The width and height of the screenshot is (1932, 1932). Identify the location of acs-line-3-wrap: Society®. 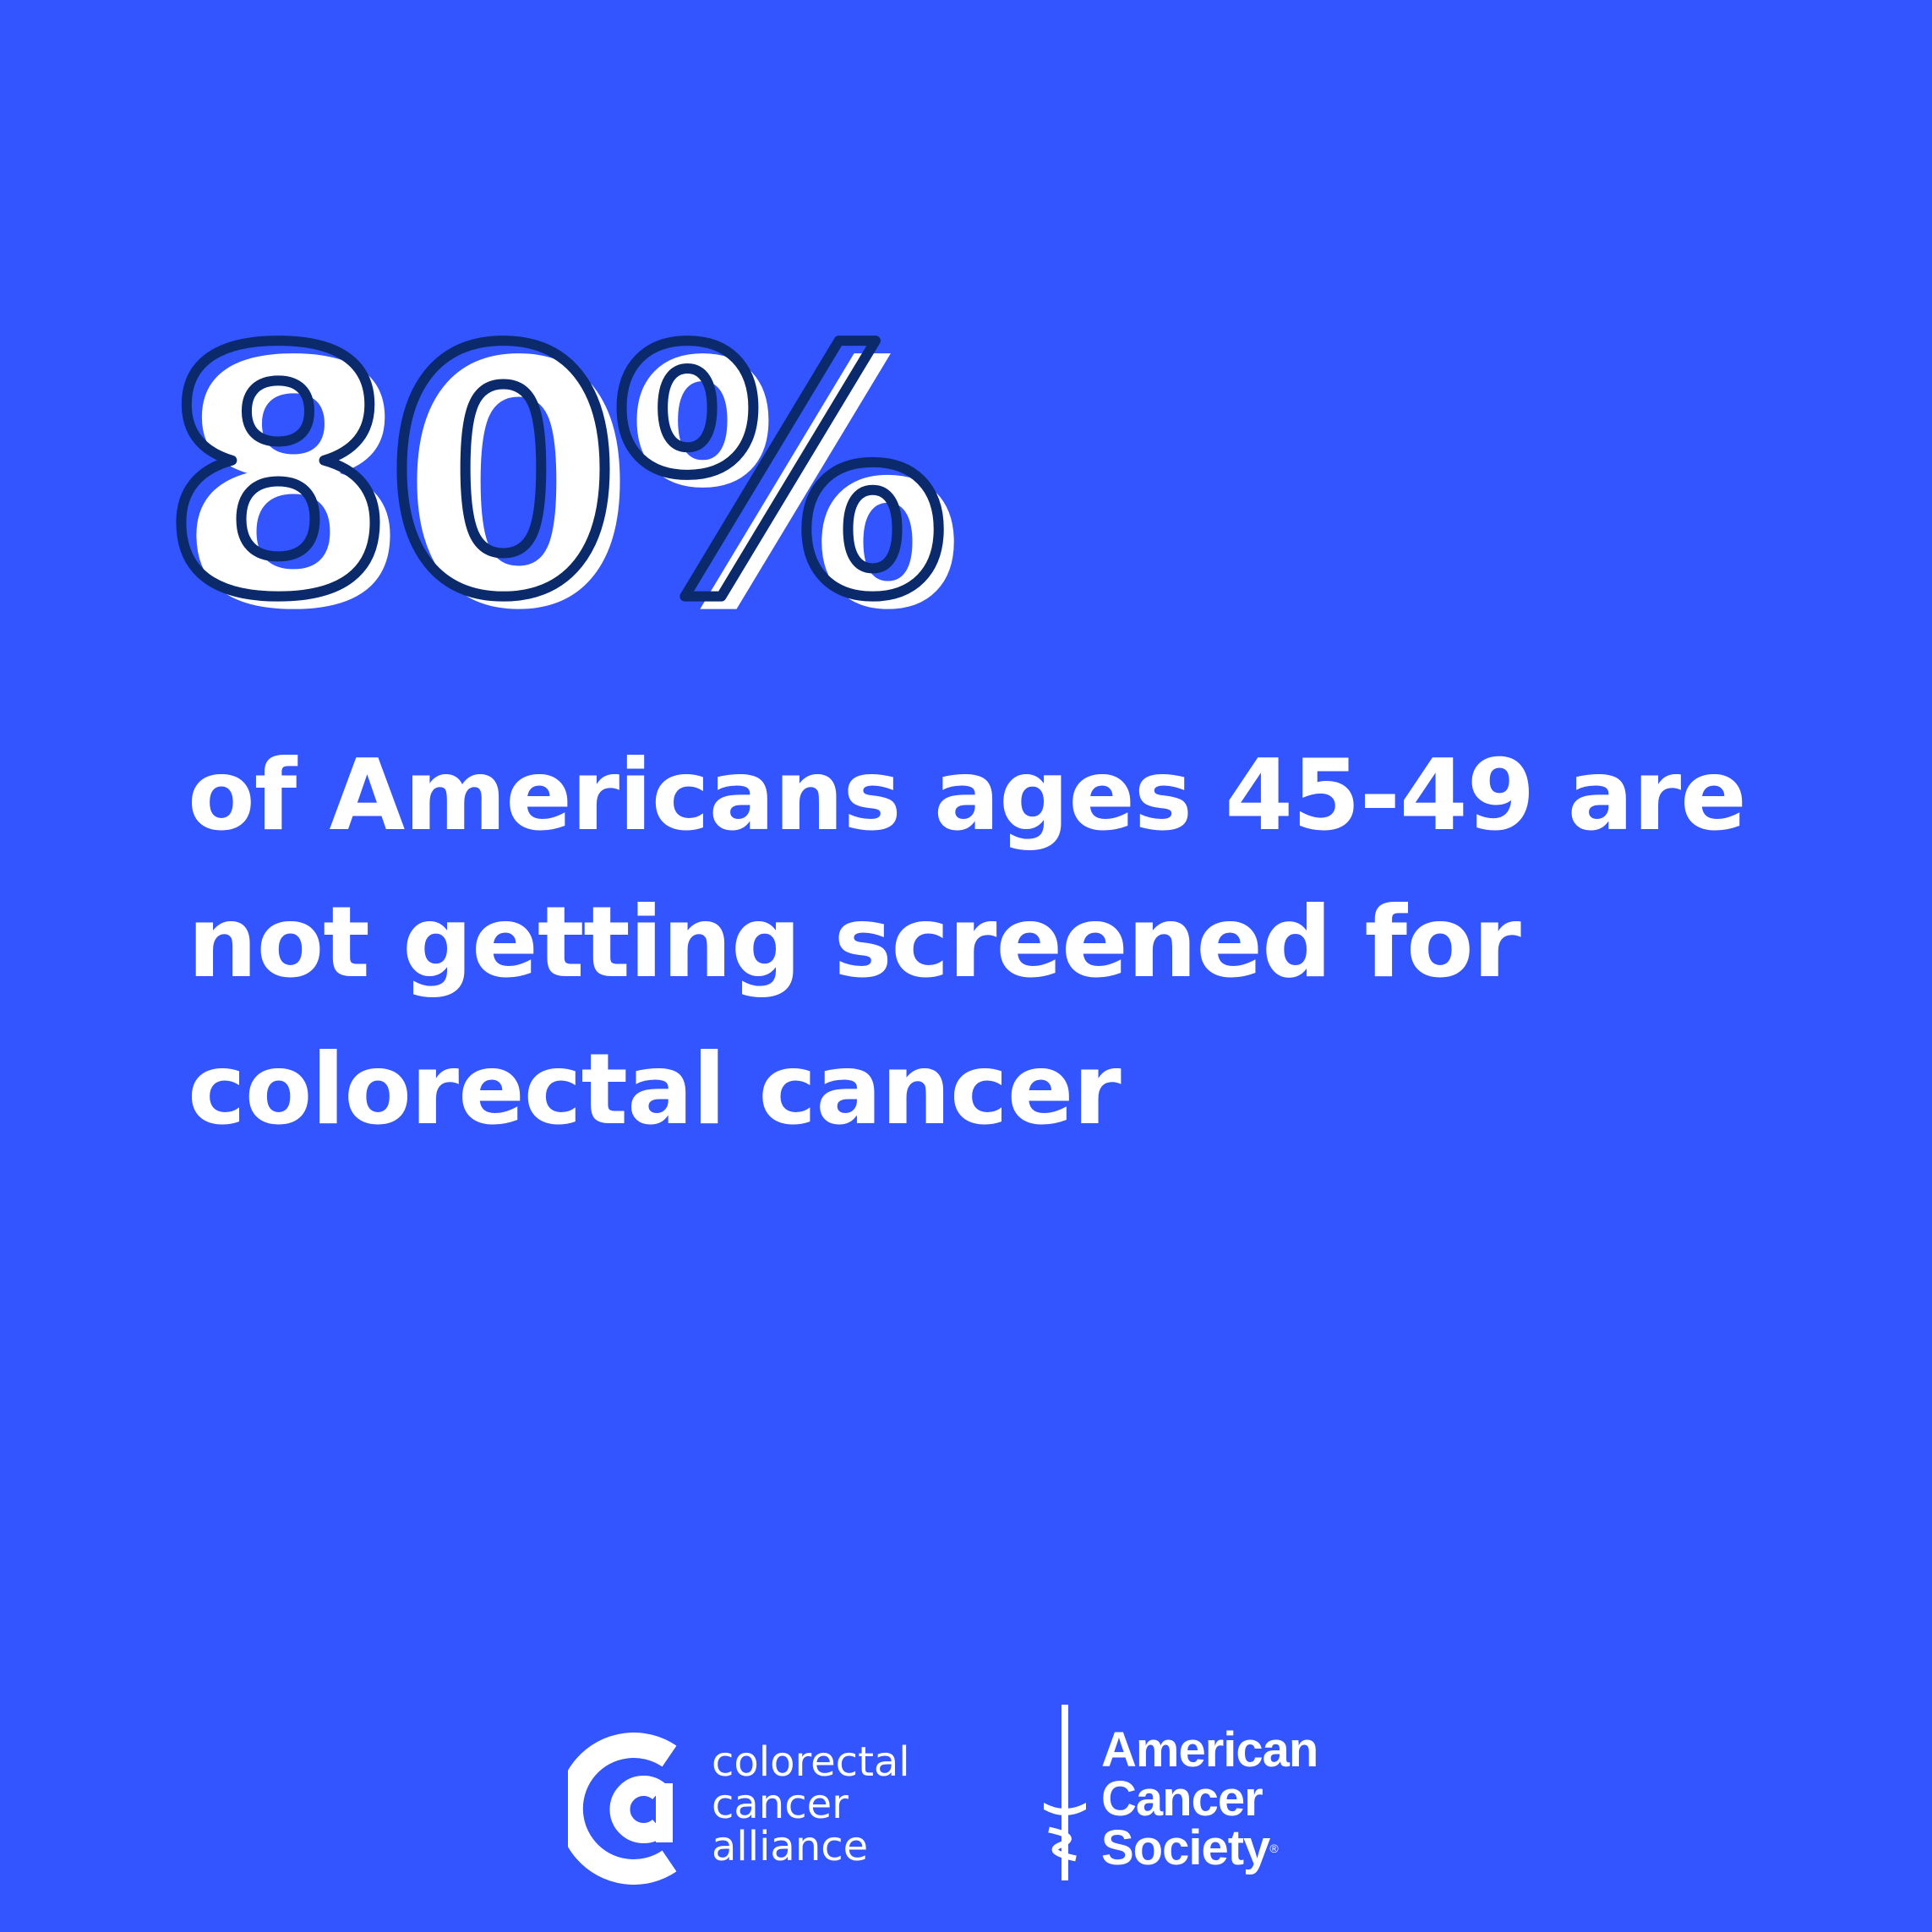
(1209, 1848).